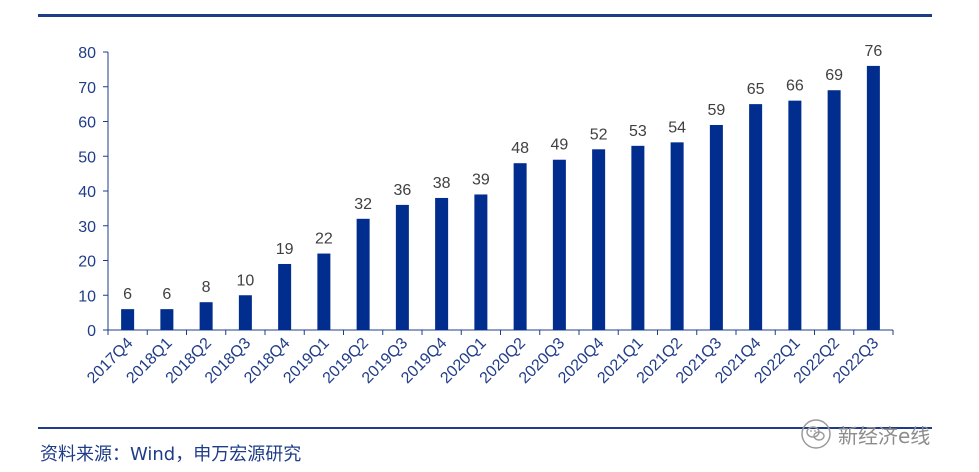  I want to click on y-tick-label: 70, so click(87, 88).